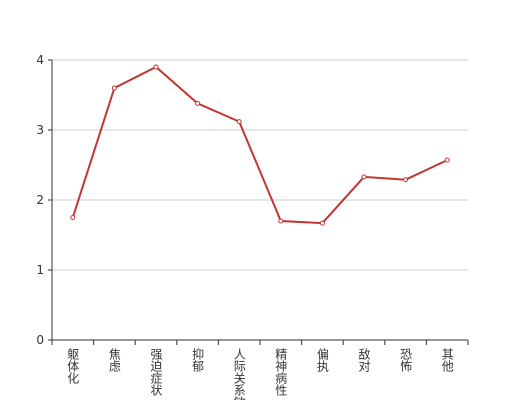 The image size is (520, 400). Describe the element at coordinates (40, 340) in the screenshot. I see `y-tick-label: 0` at that location.